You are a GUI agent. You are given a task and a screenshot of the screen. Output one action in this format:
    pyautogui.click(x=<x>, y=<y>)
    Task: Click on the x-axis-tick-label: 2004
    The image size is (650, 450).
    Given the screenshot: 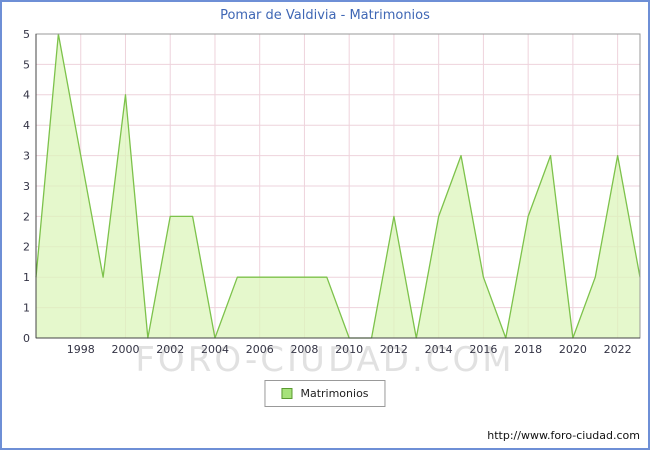 What is the action you would take?
    pyautogui.click(x=215, y=349)
    